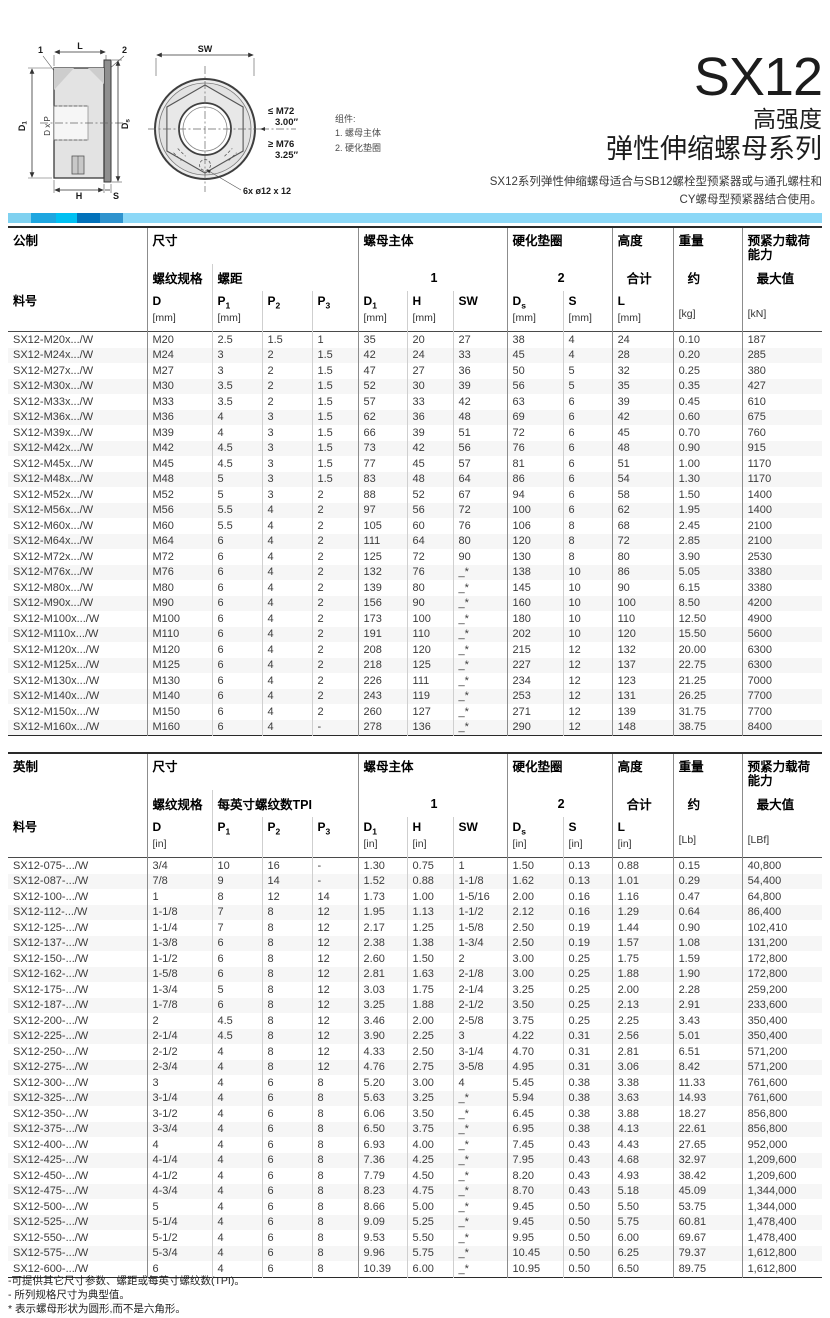 This screenshot has height=1318, width=830. Describe the element at coordinates (782, 619) in the screenshot. I see `value-cell: 4900` at that location.